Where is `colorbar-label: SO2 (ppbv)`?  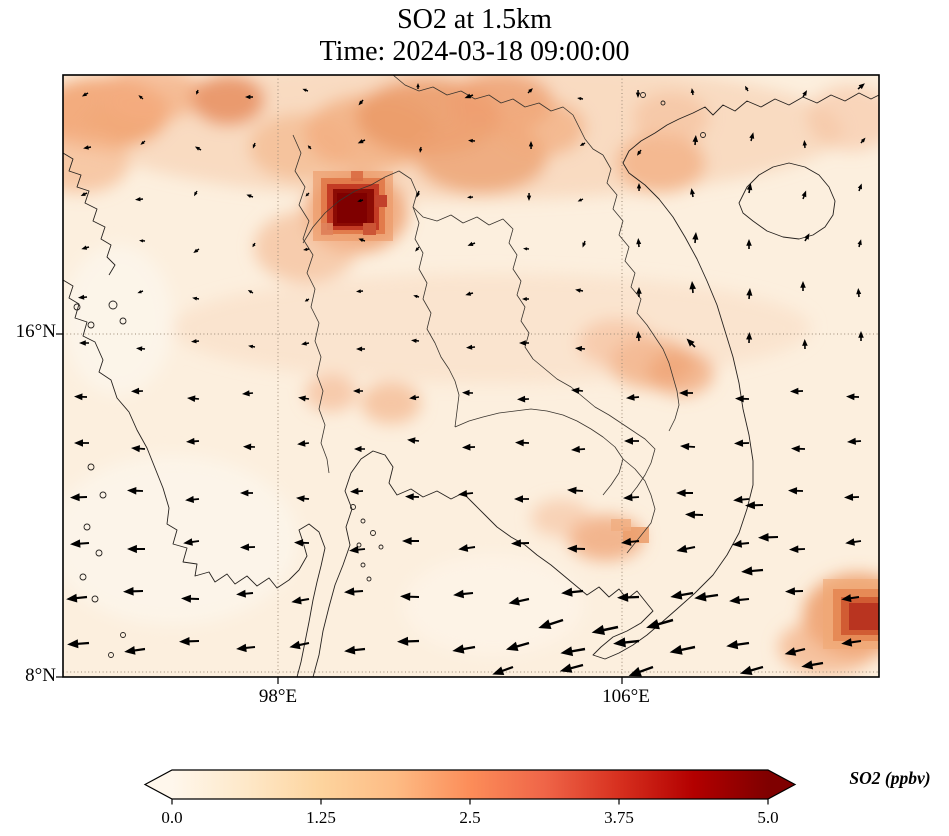
colorbar-label: SO2 (ppbv) is located at coordinates (890, 778).